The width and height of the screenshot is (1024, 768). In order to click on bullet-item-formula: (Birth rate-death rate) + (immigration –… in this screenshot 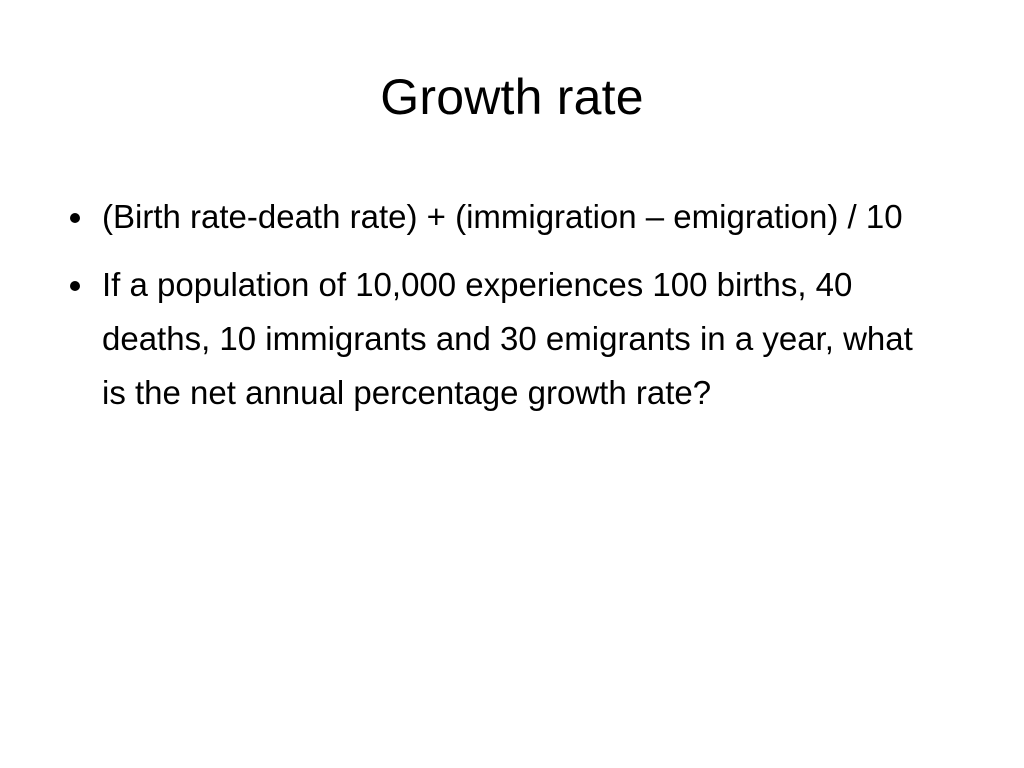, I will do `click(502, 217)`.